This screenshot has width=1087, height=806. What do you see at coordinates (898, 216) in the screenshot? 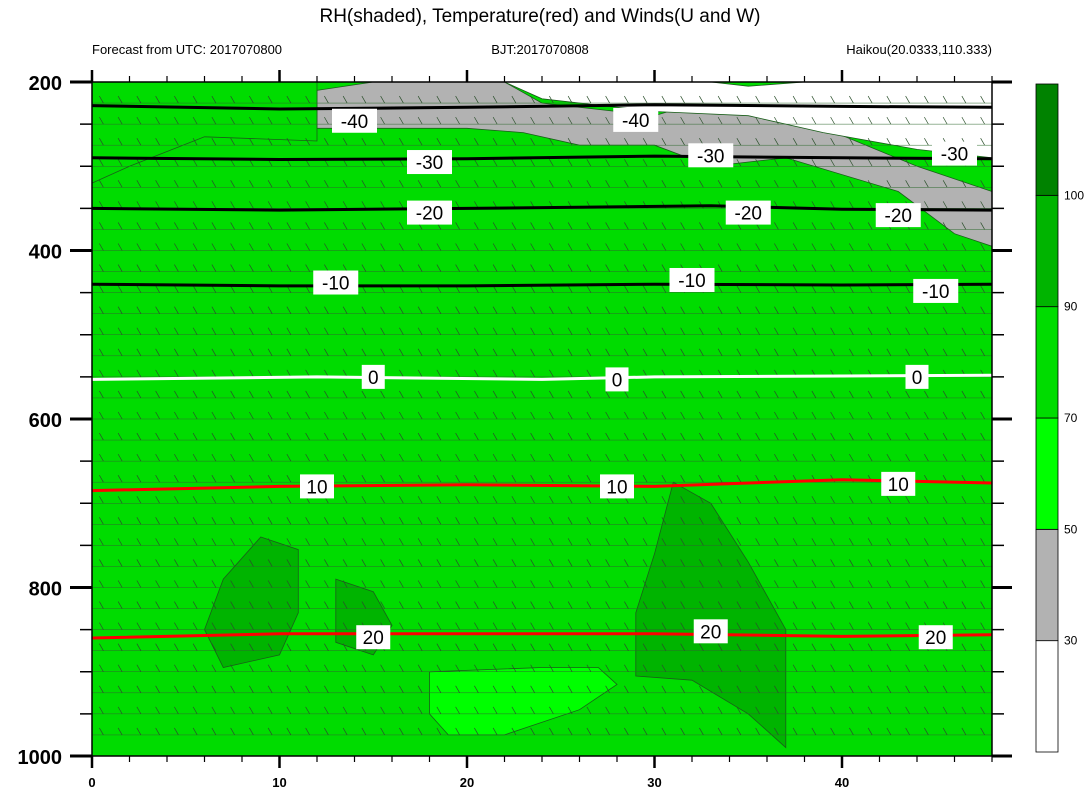
I see `svg-text: -20` at bounding box center [898, 216].